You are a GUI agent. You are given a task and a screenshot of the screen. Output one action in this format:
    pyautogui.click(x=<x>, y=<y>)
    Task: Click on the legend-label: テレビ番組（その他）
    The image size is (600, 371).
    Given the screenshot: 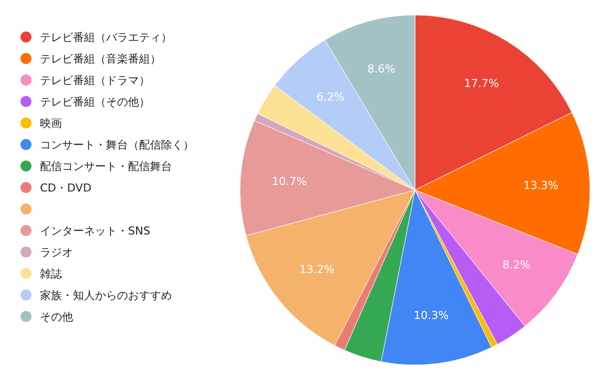 What is the action you would take?
    pyautogui.click(x=95, y=102)
    